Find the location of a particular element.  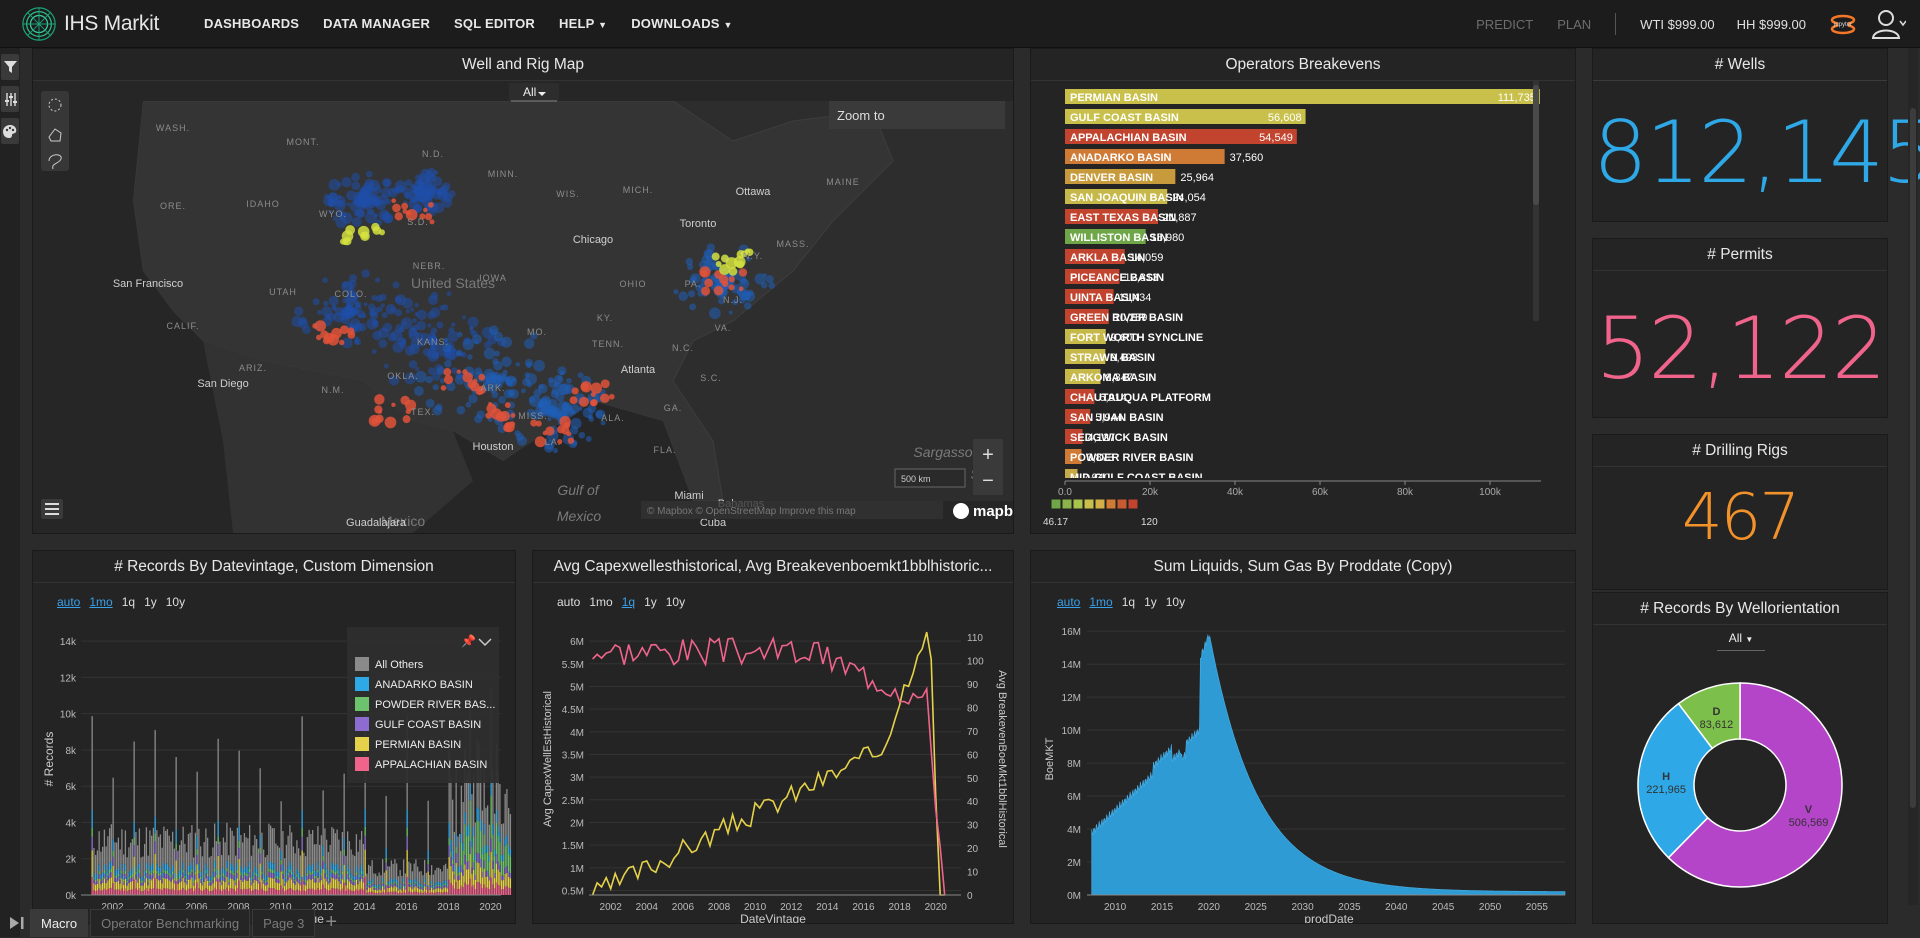

tab-macro: Macro is located at coordinates (59, 923).